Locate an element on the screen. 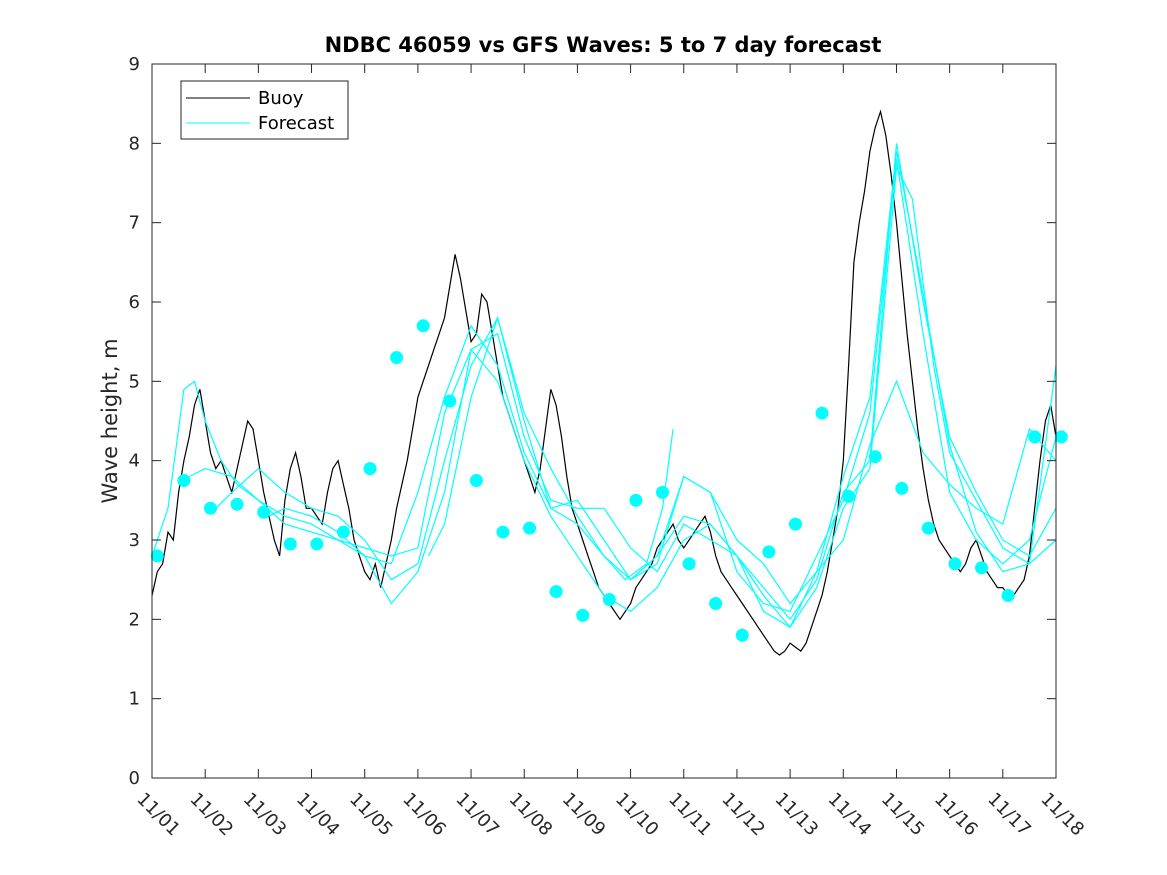 Image resolution: width=1167 pixels, height=875 pixels. legend: Buoy Forecast is located at coordinates (264, 110).